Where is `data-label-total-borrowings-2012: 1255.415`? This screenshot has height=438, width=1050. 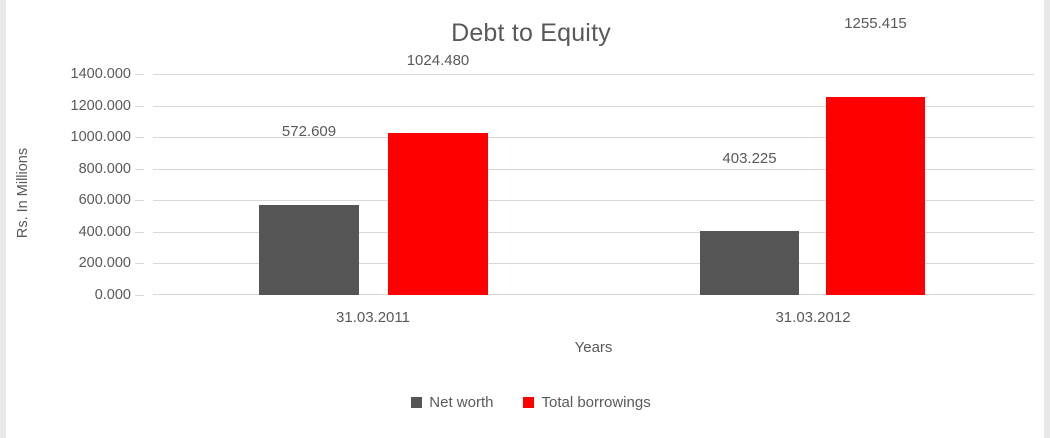 data-label-total-borrowings-2012: 1255.415 is located at coordinates (875, 23).